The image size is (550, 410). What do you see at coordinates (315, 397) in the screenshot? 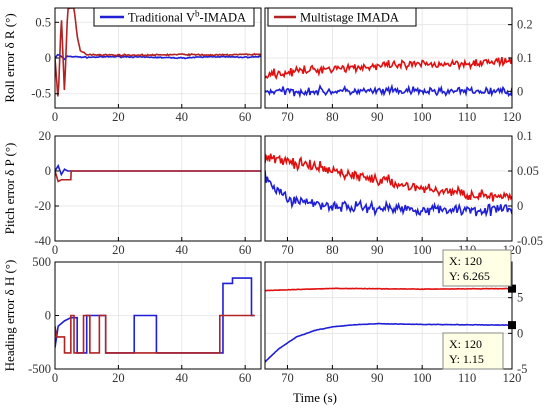
I see `x-axis-label: Time (s)` at bounding box center [315, 397].